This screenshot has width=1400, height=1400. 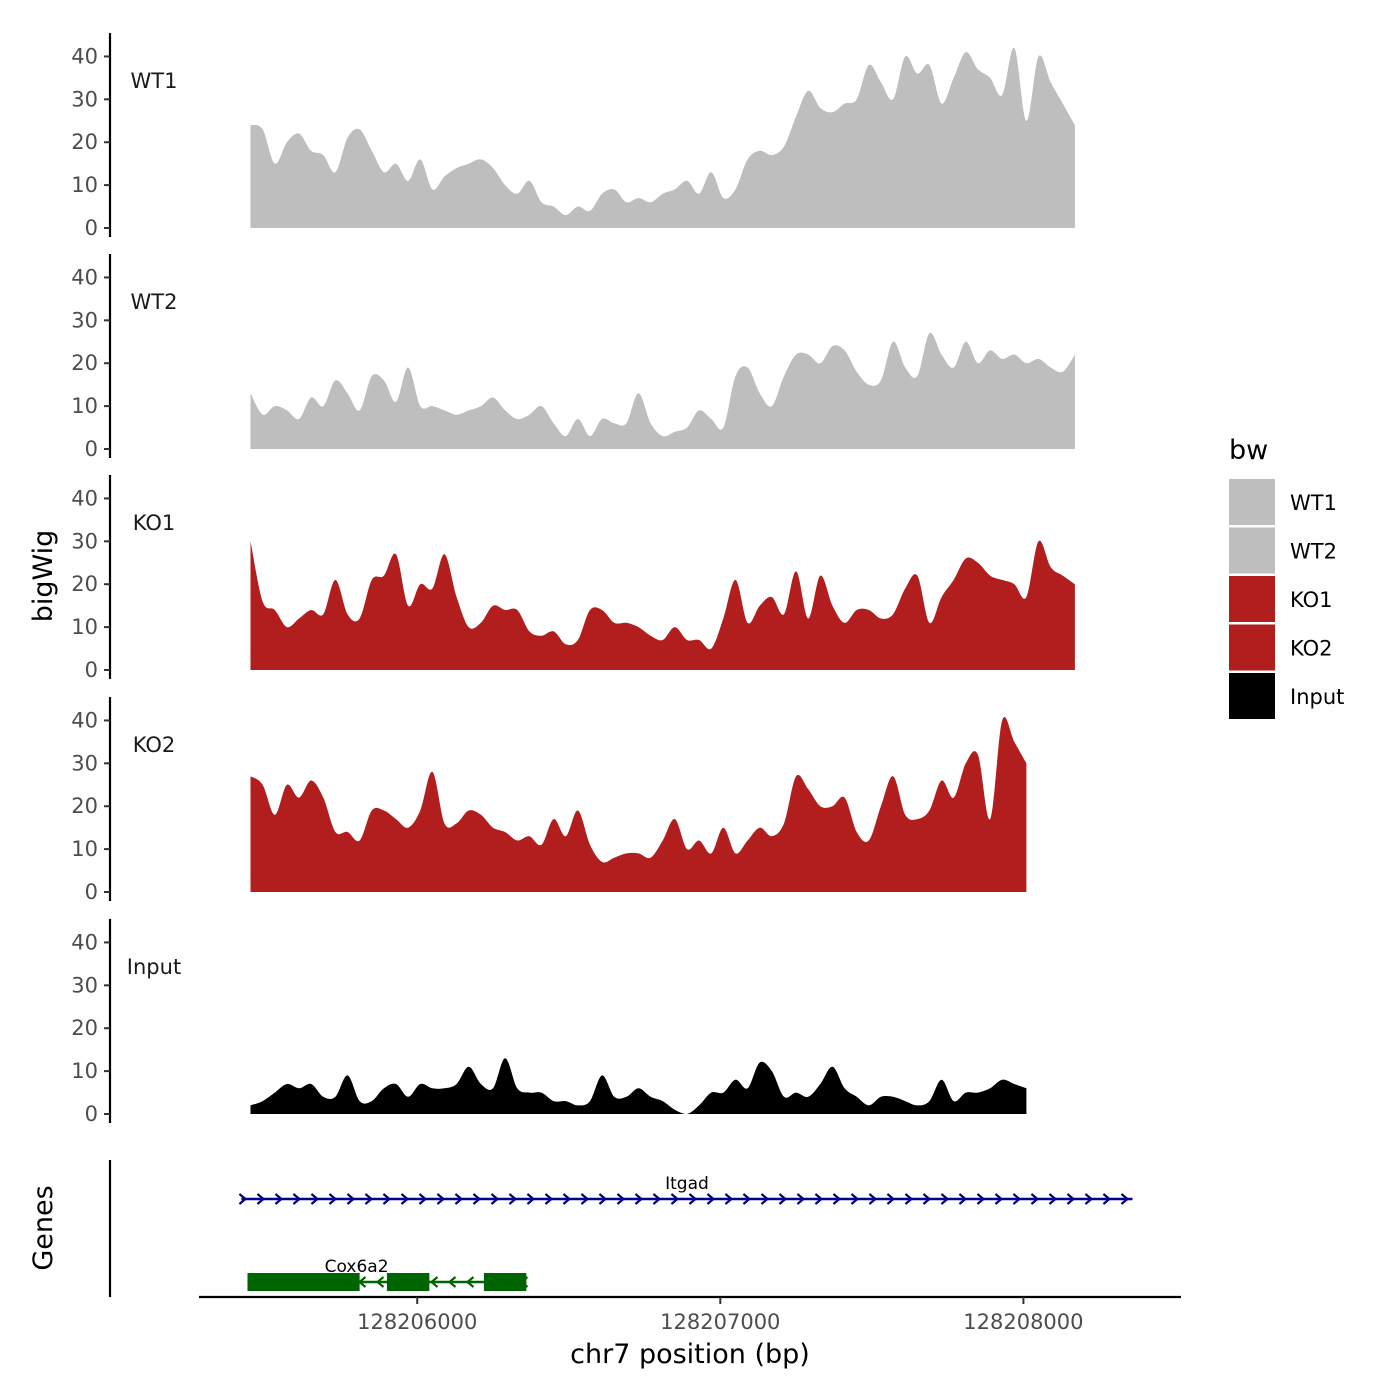 What do you see at coordinates (662, 605) in the screenshot?
I see `coverage-area-ko1` at bounding box center [662, 605].